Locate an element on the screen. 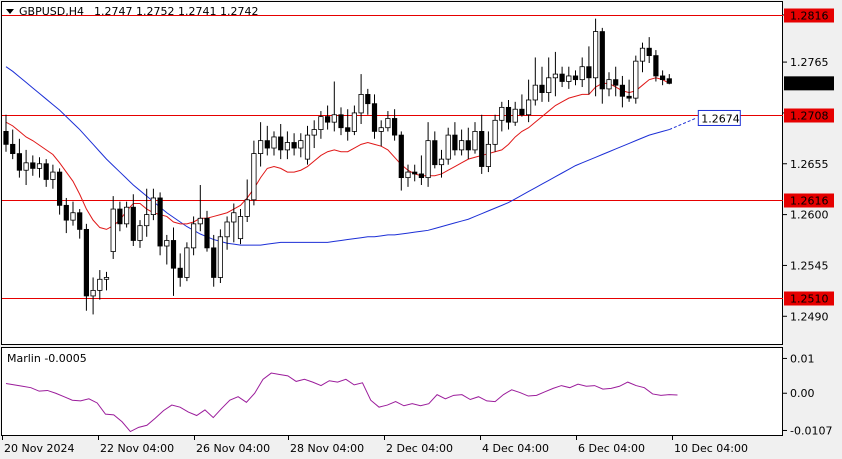 This screenshot has width=842, height=459. price-tick-label: 1.2545 is located at coordinates (809, 265).